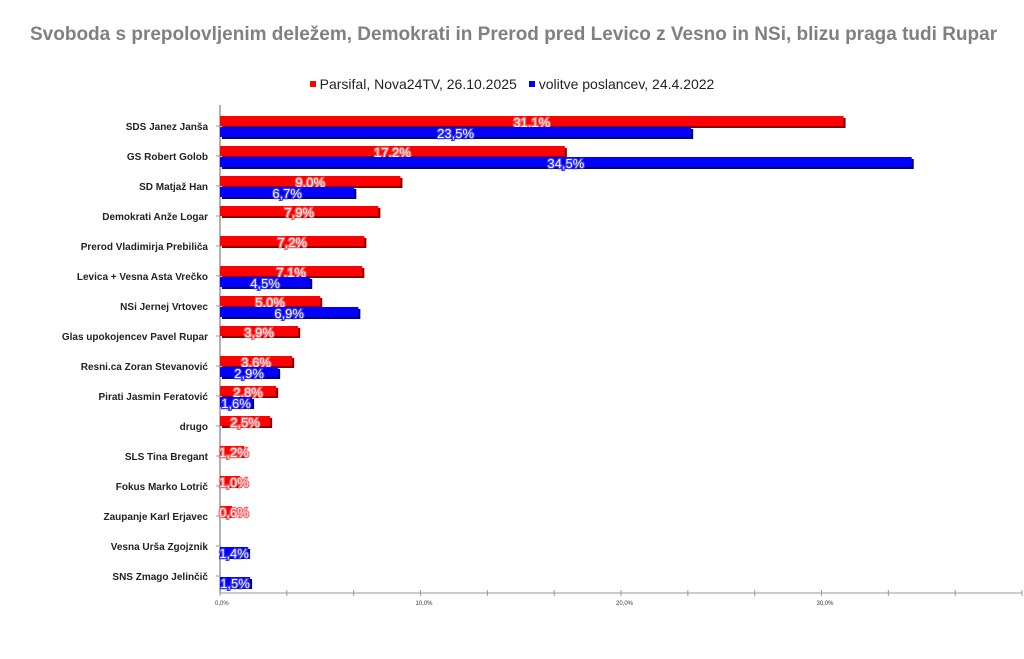  What do you see at coordinates (160, 577) in the screenshot?
I see `category-label: SNS Zmago Jelinčič` at bounding box center [160, 577].